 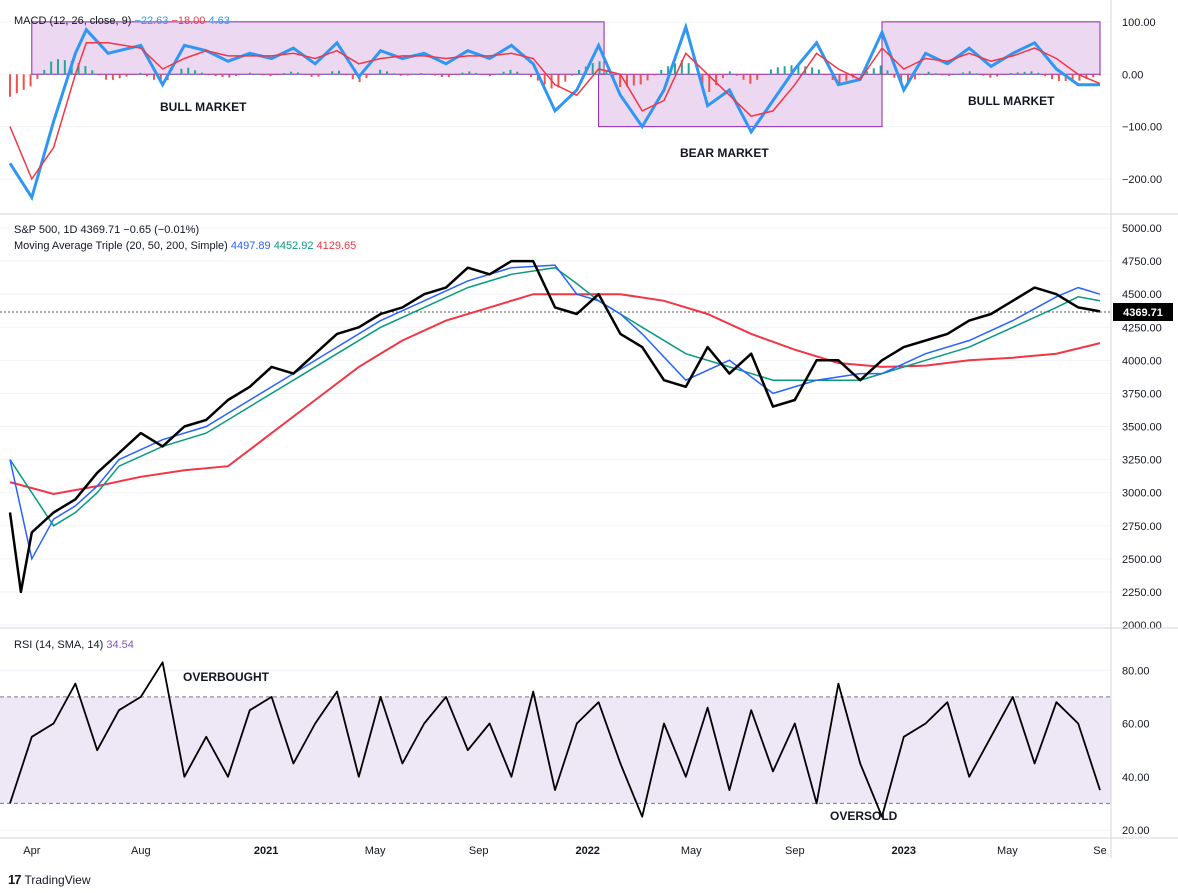 What do you see at coordinates (1099, 851) in the screenshot?
I see `x-tick-label: Se` at bounding box center [1099, 851].